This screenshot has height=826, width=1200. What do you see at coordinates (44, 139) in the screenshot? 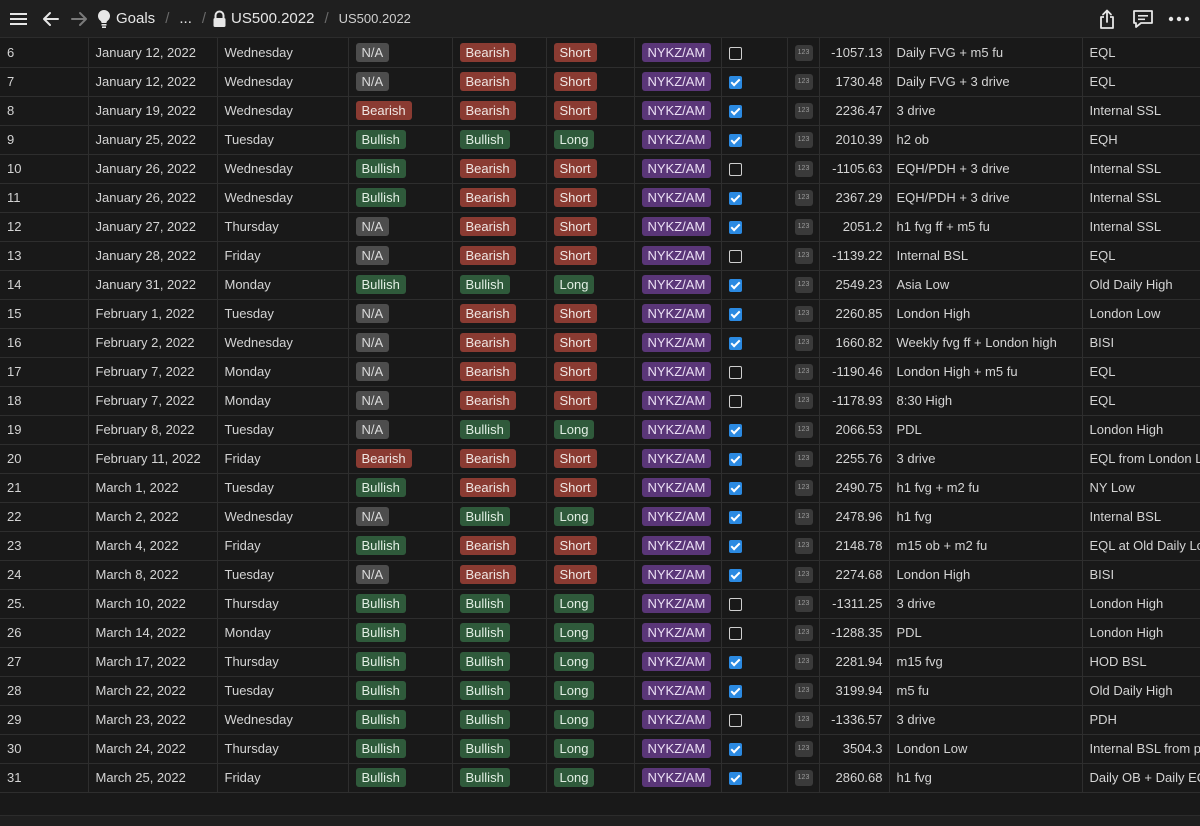
I see `cell-trade-number: 9` at bounding box center [44, 139].